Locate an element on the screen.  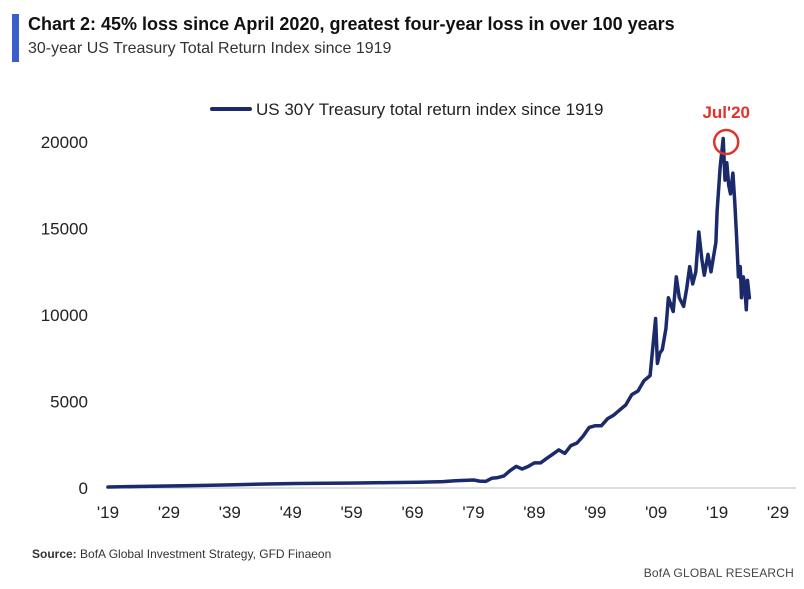
x-tick-label: '89 is located at coordinates (534, 512).